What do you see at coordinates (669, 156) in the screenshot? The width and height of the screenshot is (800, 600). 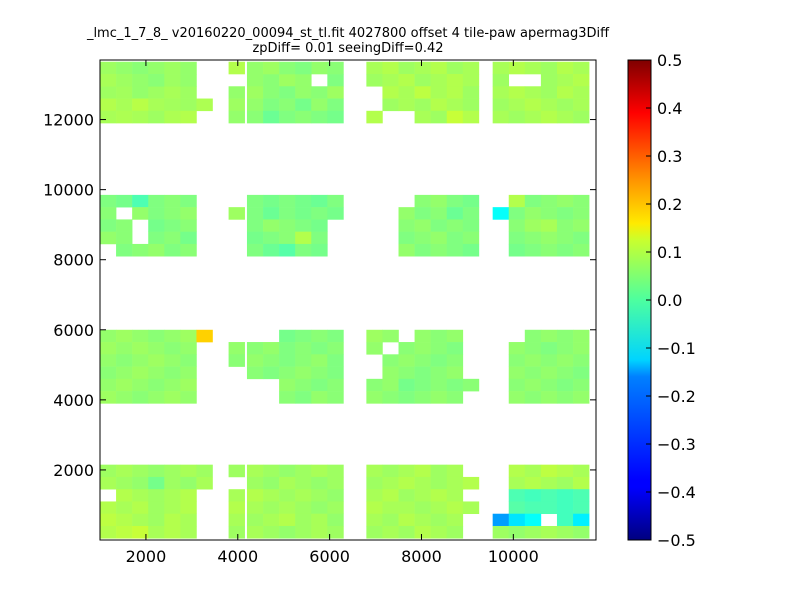 I see `colorbar-tick-label: 0.3` at bounding box center [669, 156].